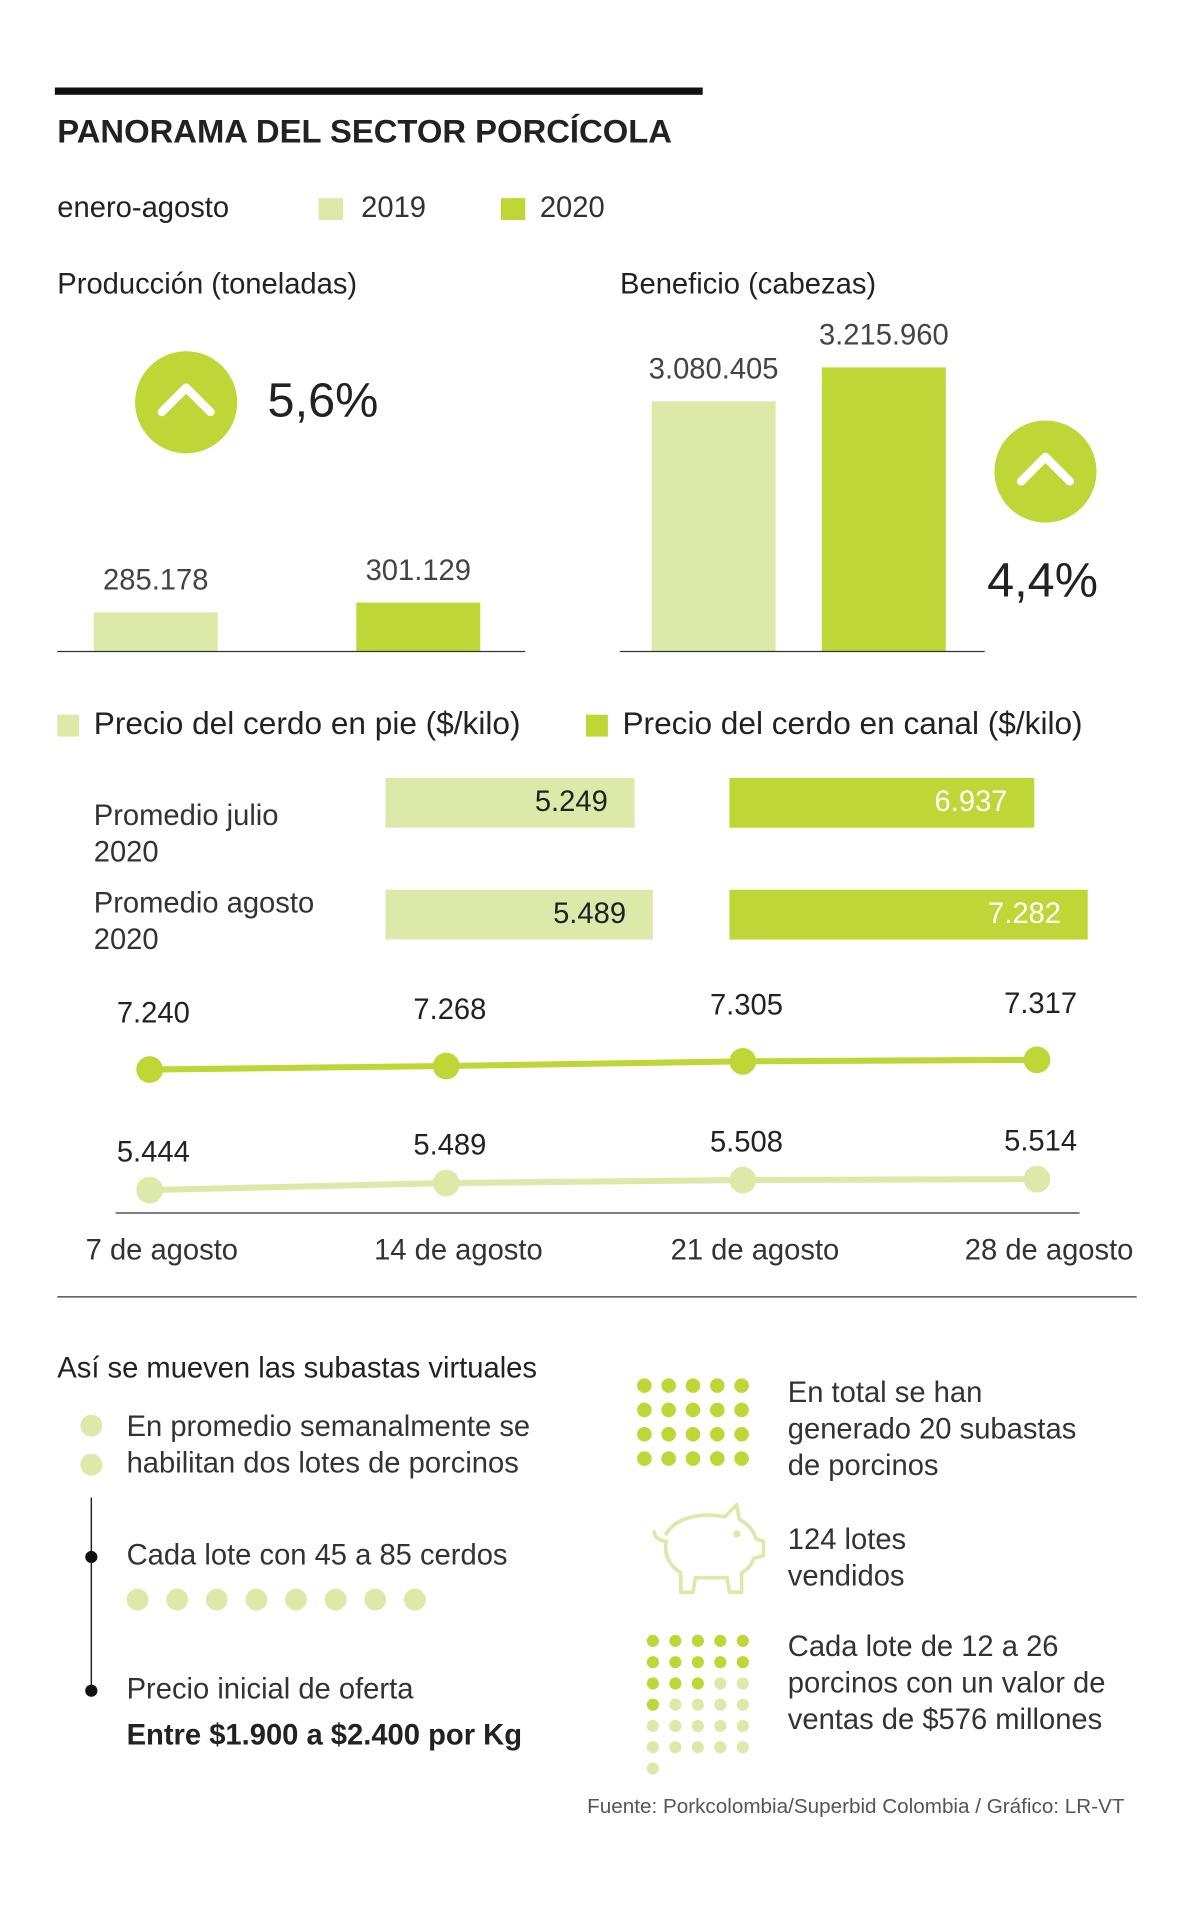  Describe the element at coordinates (449, 1010) in the screenshot. I see `point-value-label: 7.268` at that location.